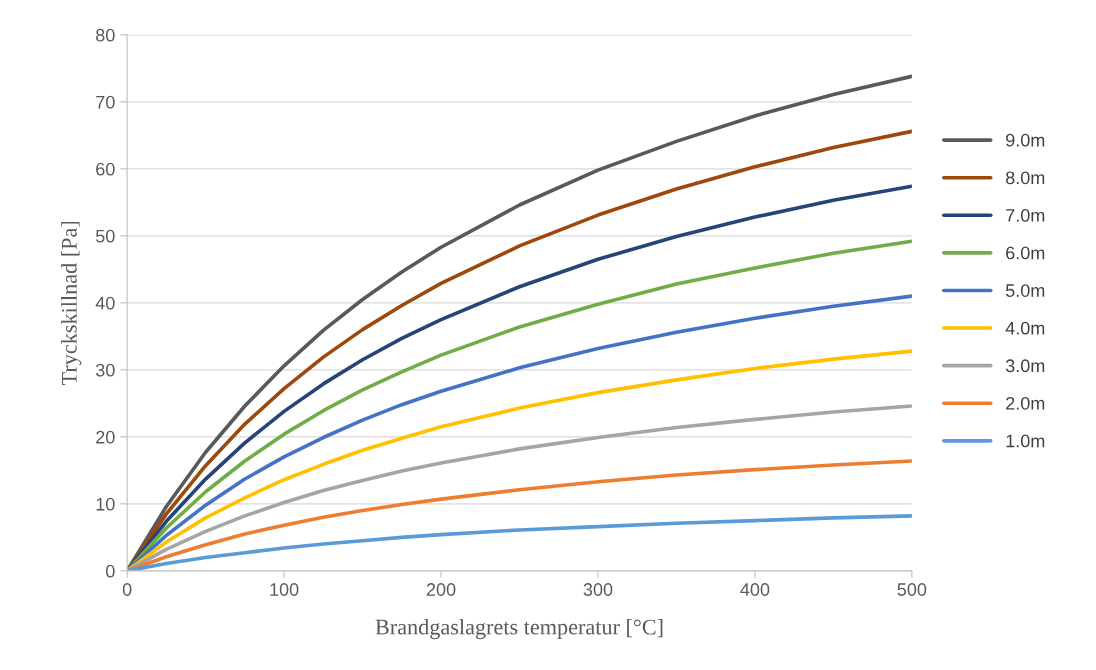  I want to click on y-tick-label: 30, so click(105, 370).